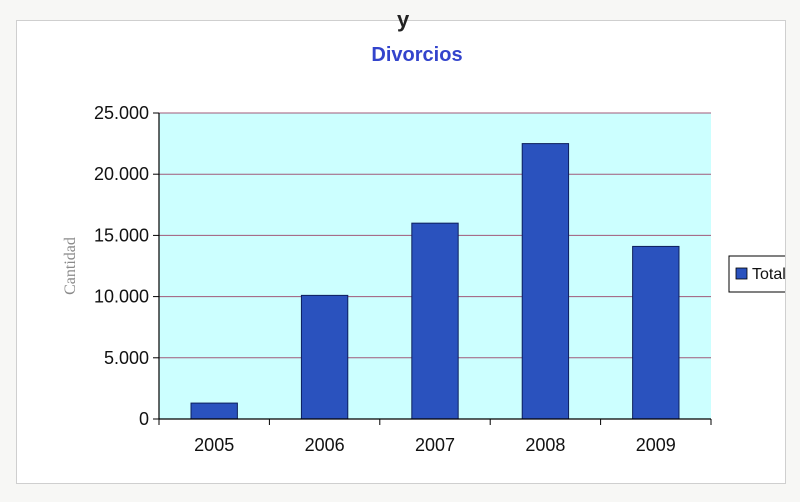  What do you see at coordinates (435, 321) in the screenshot?
I see `bar-2007` at bounding box center [435, 321].